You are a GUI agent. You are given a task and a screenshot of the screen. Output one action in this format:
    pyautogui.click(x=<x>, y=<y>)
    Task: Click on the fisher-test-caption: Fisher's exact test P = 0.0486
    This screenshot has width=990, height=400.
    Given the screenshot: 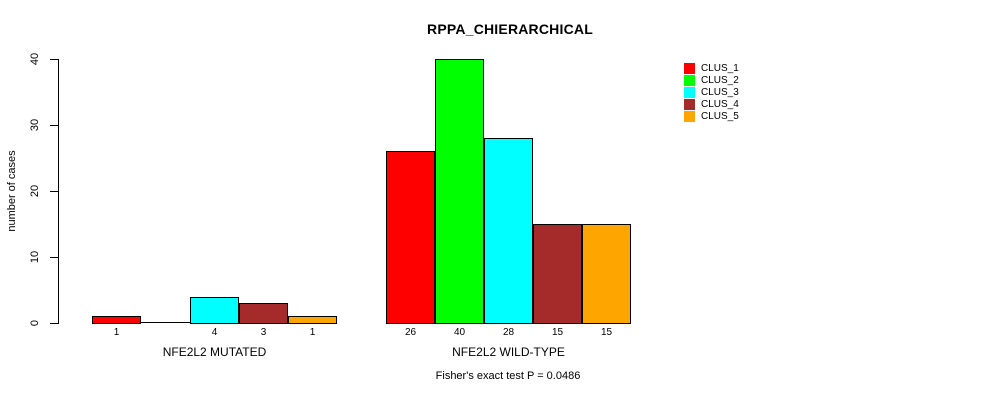 What is the action you would take?
    pyautogui.click(x=508, y=376)
    